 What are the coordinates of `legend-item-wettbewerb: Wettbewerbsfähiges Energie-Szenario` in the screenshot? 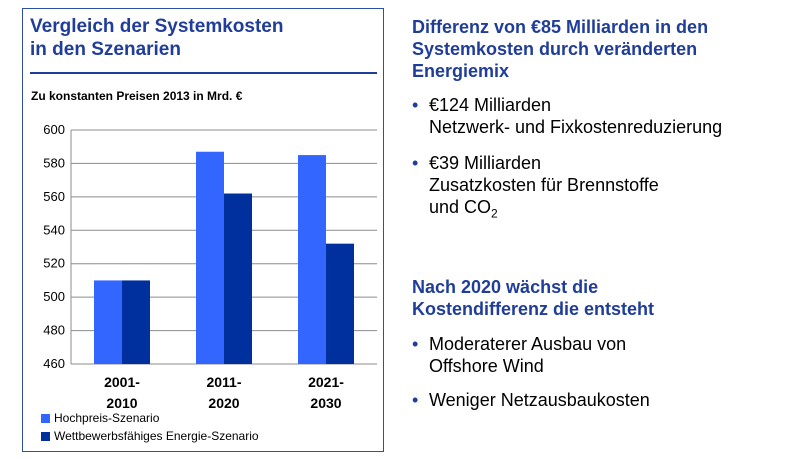 It's located at (150, 436).